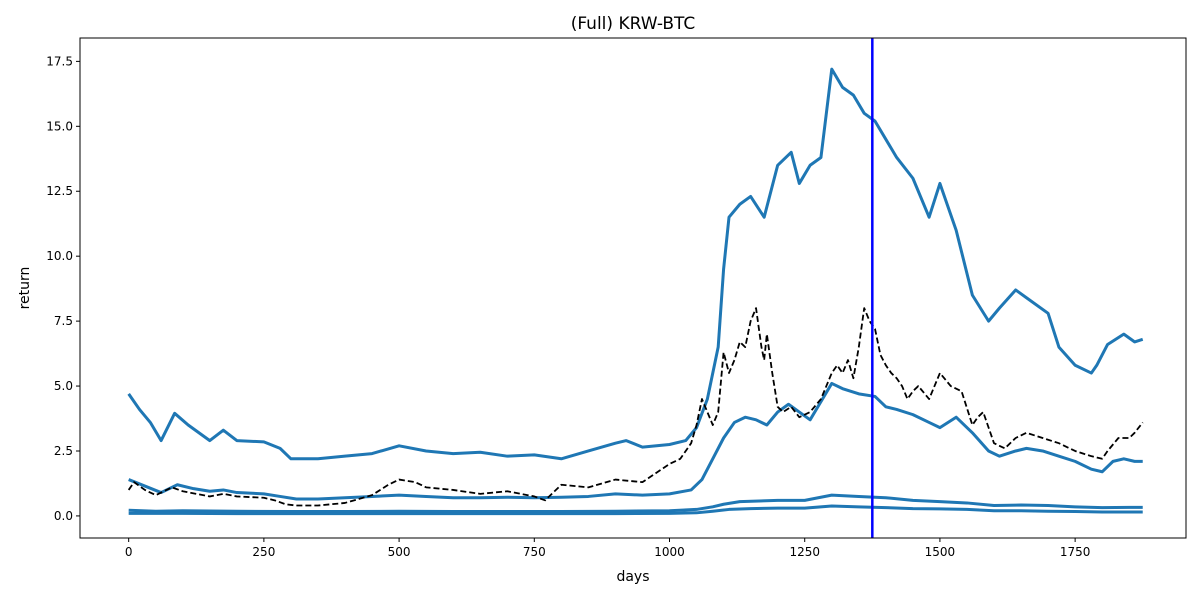 The width and height of the screenshot is (1200, 600). Describe the element at coordinates (633, 24) in the screenshot. I see `chart-title: (Full) KRW-BTC` at that location.